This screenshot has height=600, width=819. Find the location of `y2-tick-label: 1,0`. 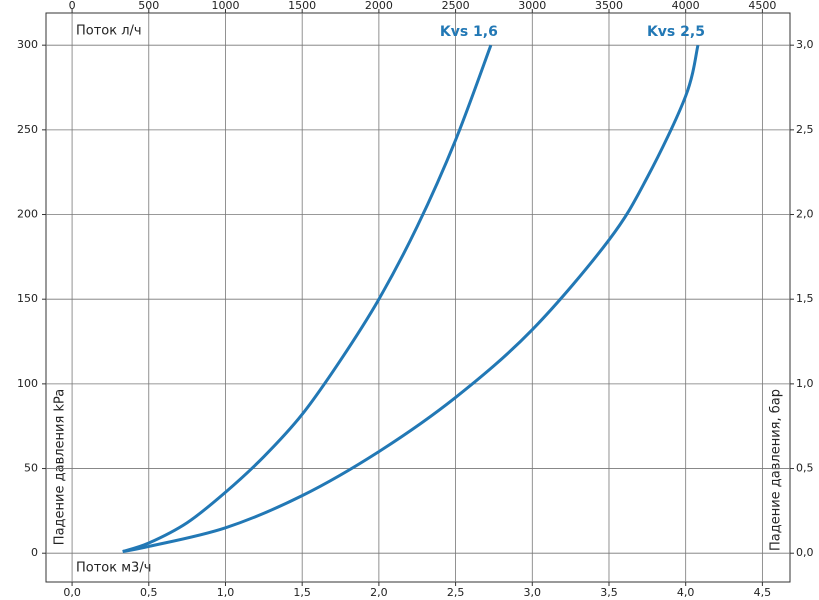

y2-tick-label: 1,0 is located at coordinates (805, 383).